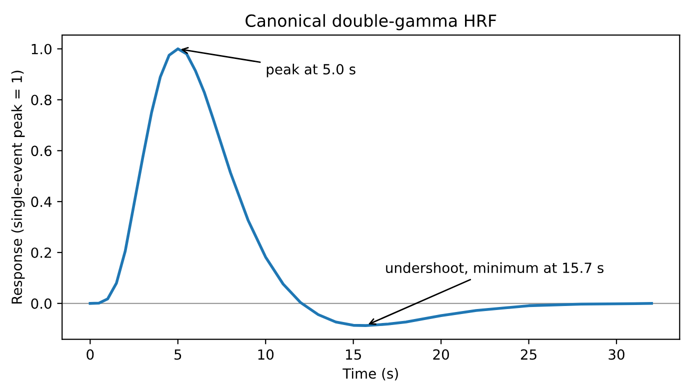 The image size is (690, 390). Describe the element at coordinates (528, 354) in the screenshot. I see `x-tick-label: 25` at that location.